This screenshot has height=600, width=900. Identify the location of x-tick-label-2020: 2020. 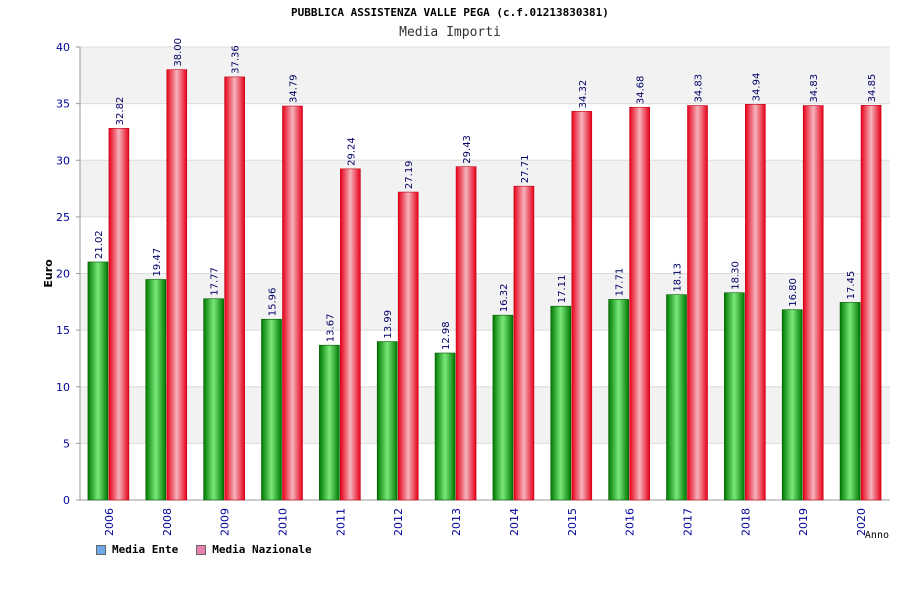
(861, 522).